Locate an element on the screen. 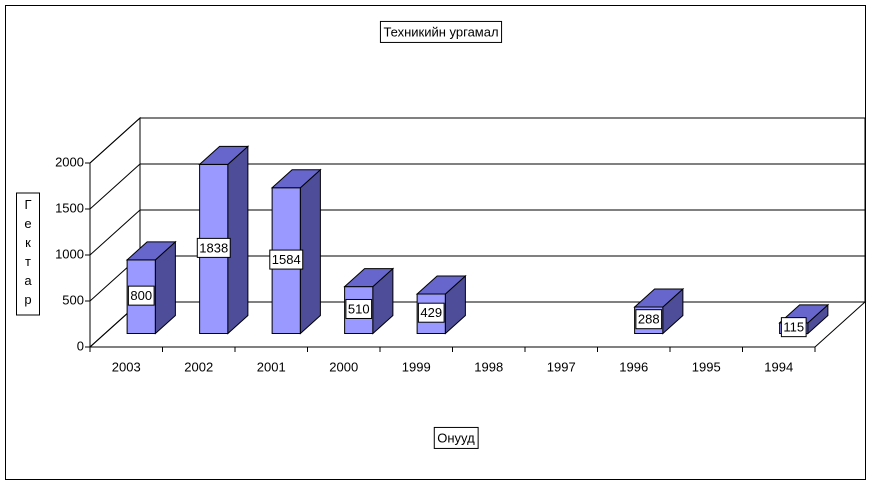 The image size is (872, 485). y-tick-label: 2000 is located at coordinates (69, 161).